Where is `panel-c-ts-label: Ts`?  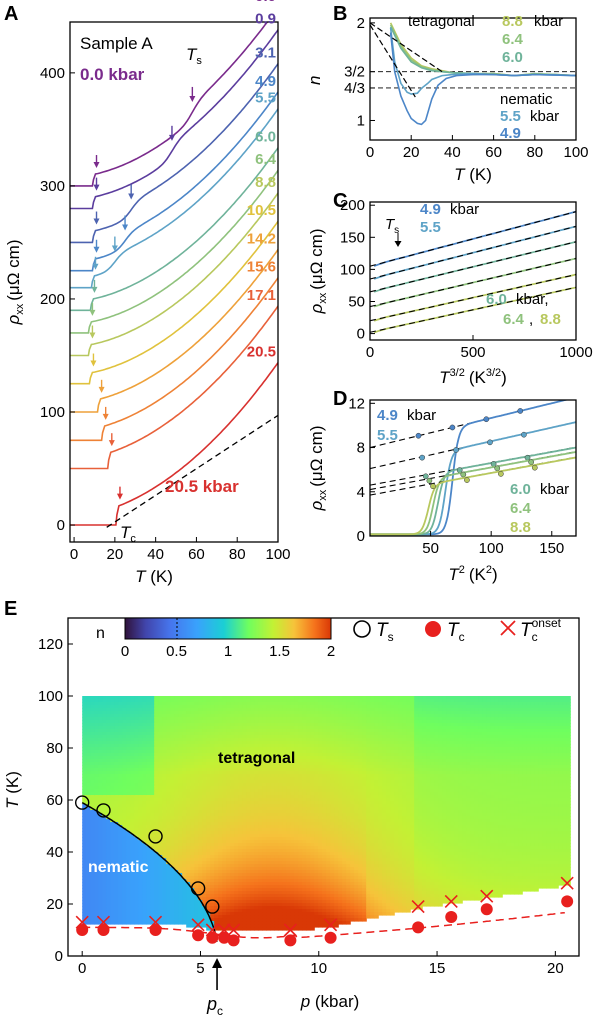
panel-c-ts-label: Ts is located at coordinates (392, 226).